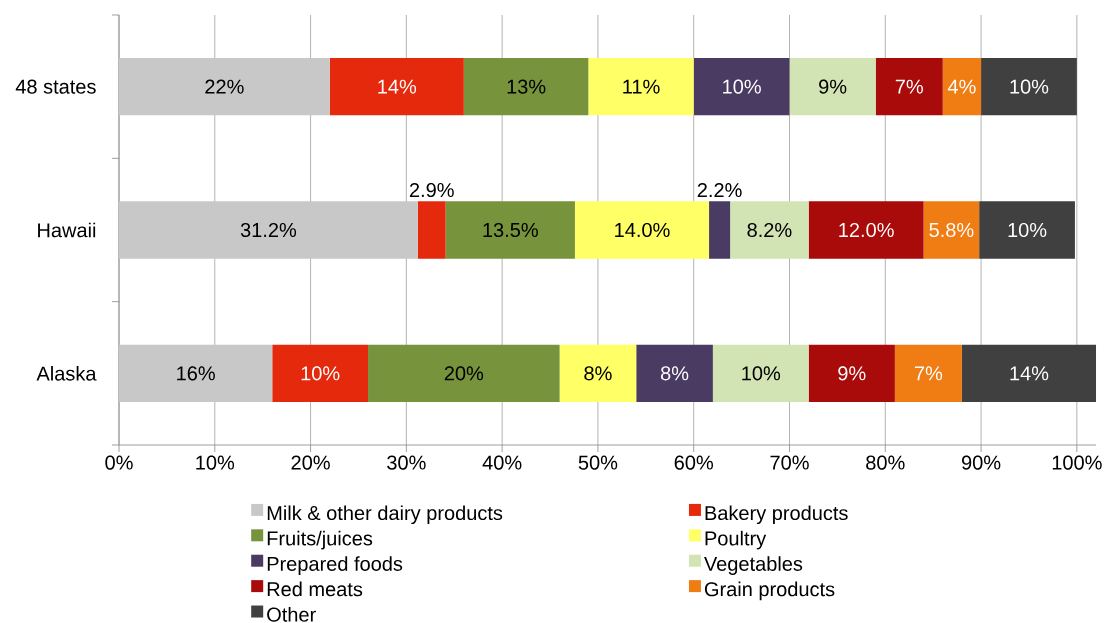  I want to click on x-tick-label: 10%, so click(215, 462).